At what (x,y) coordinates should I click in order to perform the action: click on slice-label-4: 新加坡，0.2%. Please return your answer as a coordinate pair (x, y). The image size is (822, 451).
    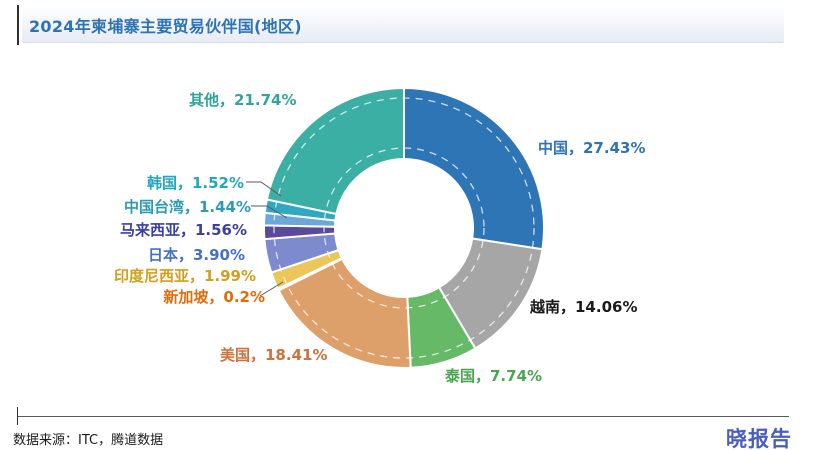
    Looking at the image, I should click on (214, 297).